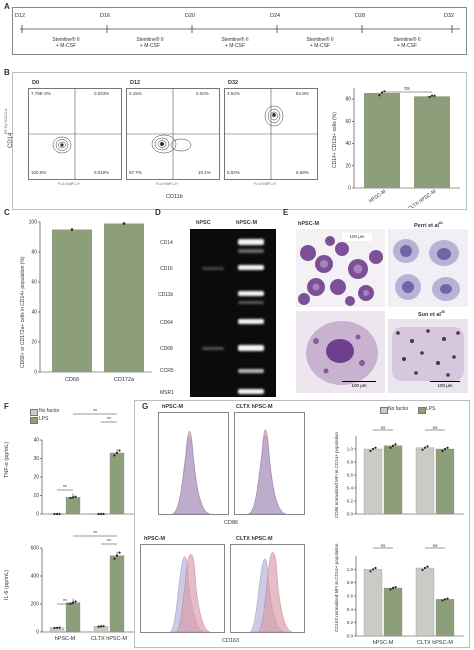 Image resolution: width=474 pixels, height=650 pixels. Describe the element at coordinates (158, 212) in the screenshot. I see `panel-label-d: D` at that location.